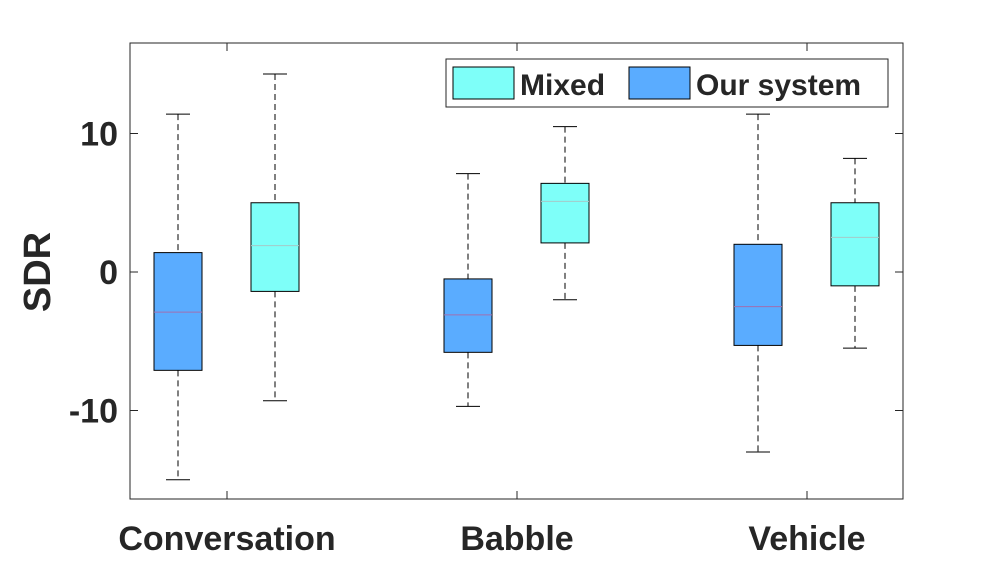  What do you see at coordinates (275, 247) in the screenshot?
I see `mixed-conversation-box` at bounding box center [275, 247].